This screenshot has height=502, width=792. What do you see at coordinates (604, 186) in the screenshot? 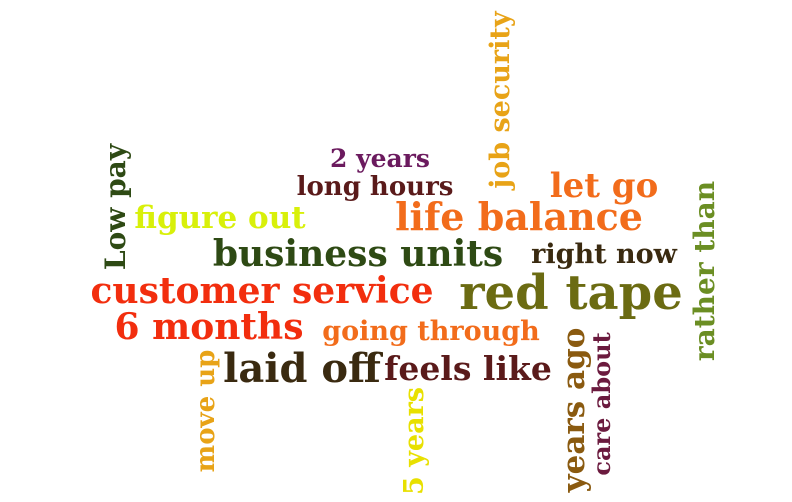
I see `word-let-go: let go` at bounding box center [604, 186].